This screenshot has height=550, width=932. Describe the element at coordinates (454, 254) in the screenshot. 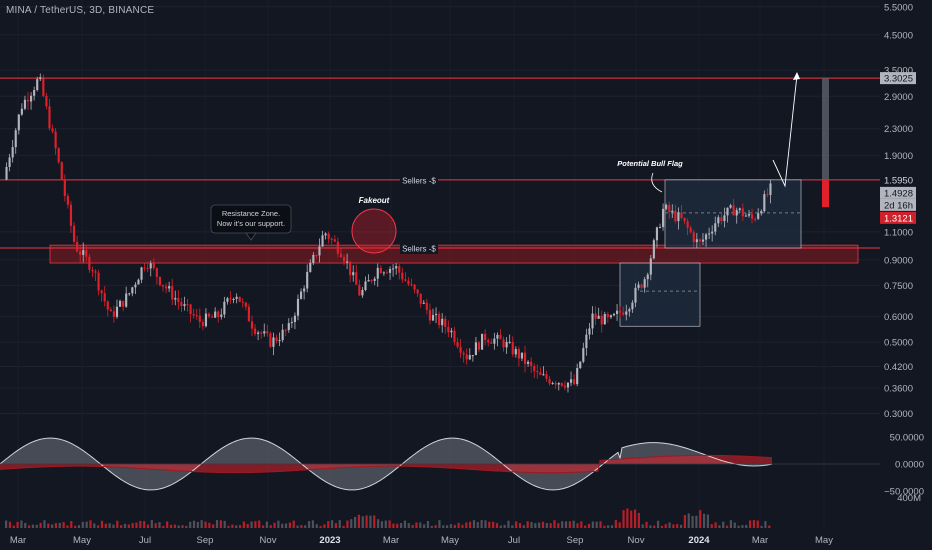

I see `resistance-zone` at that location.